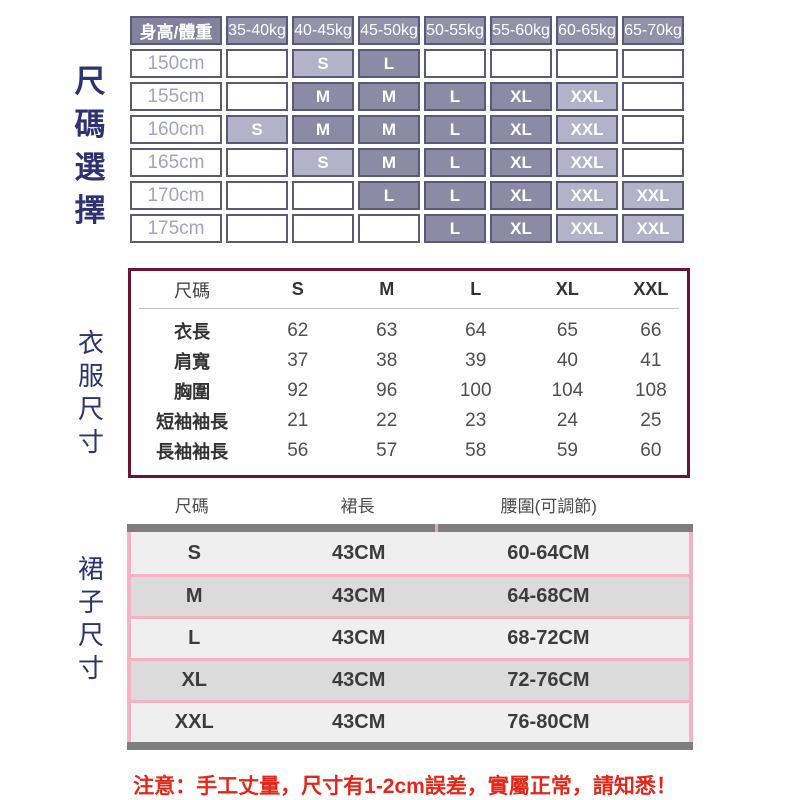  I want to click on clothes-value: 37, so click(298, 360).